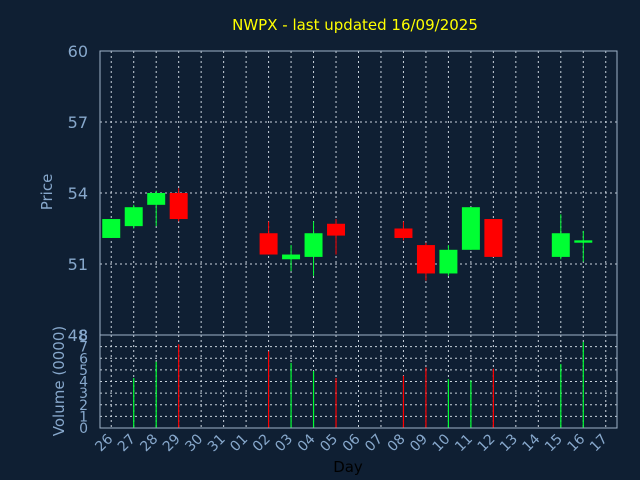 The height and width of the screenshot is (480, 640). I want to click on x-tick-label: 09, so click(419, 443).